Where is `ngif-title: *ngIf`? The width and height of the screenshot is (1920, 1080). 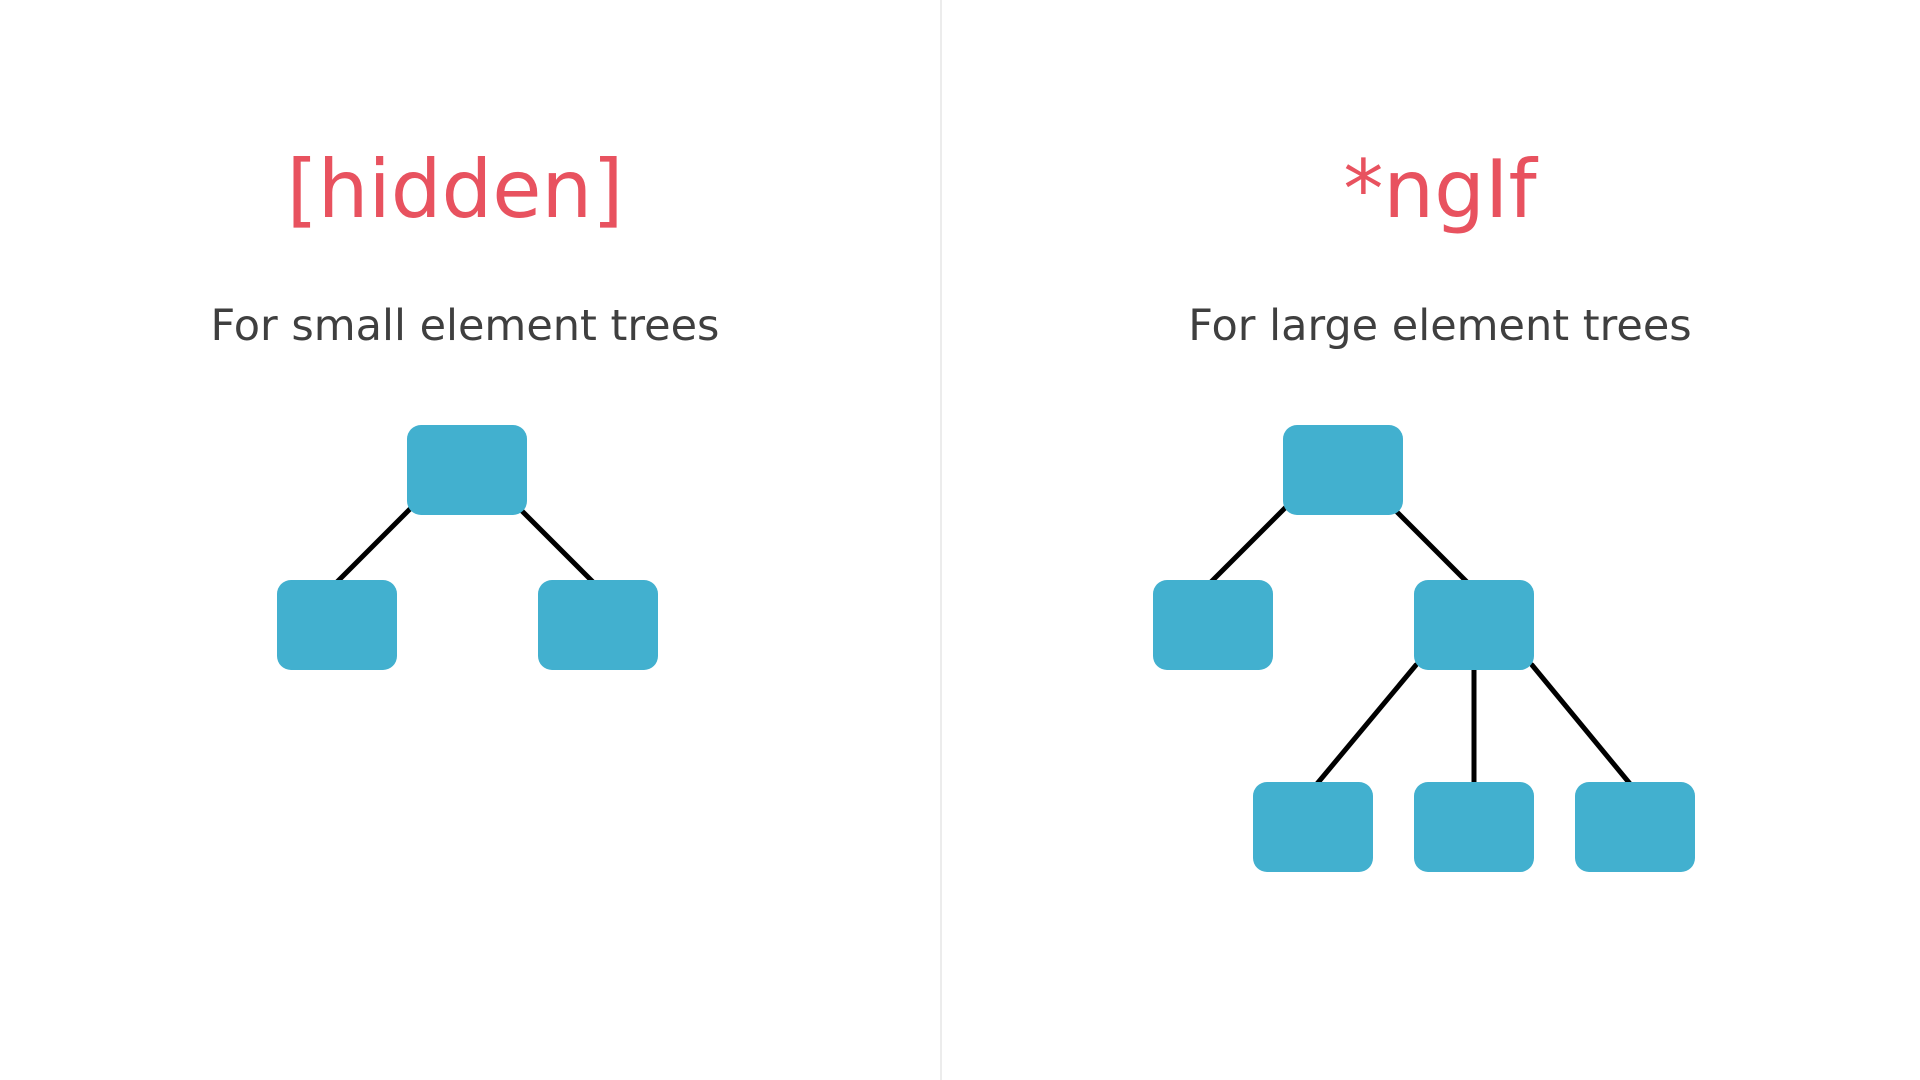 ngif-title: *ngIf is located at coordinates (1440, 189).